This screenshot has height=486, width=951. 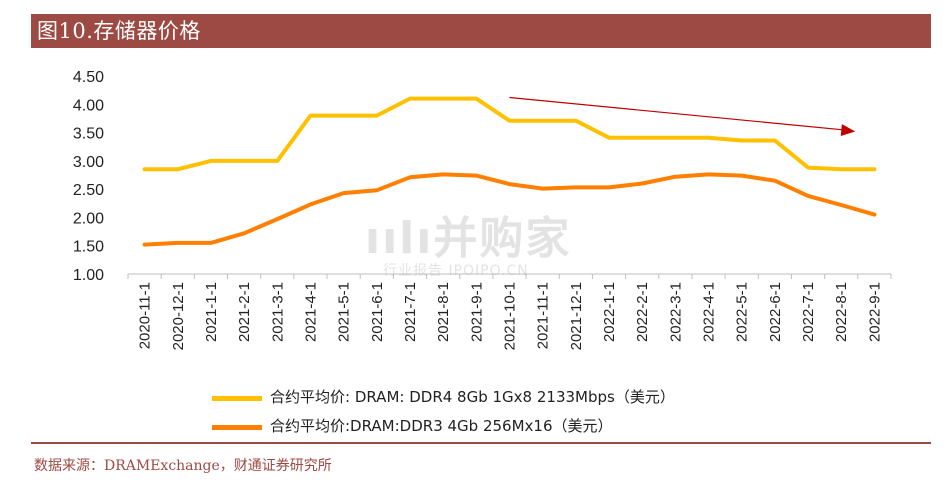 What do you see at coordinates (472, 397) in the screenshot?
I see `legend-label-ddr4: 合约平均价: DRAM: DDR4 8Gb 1Gx8 2133Mbps（美元）` at bounding box center [472, 397].